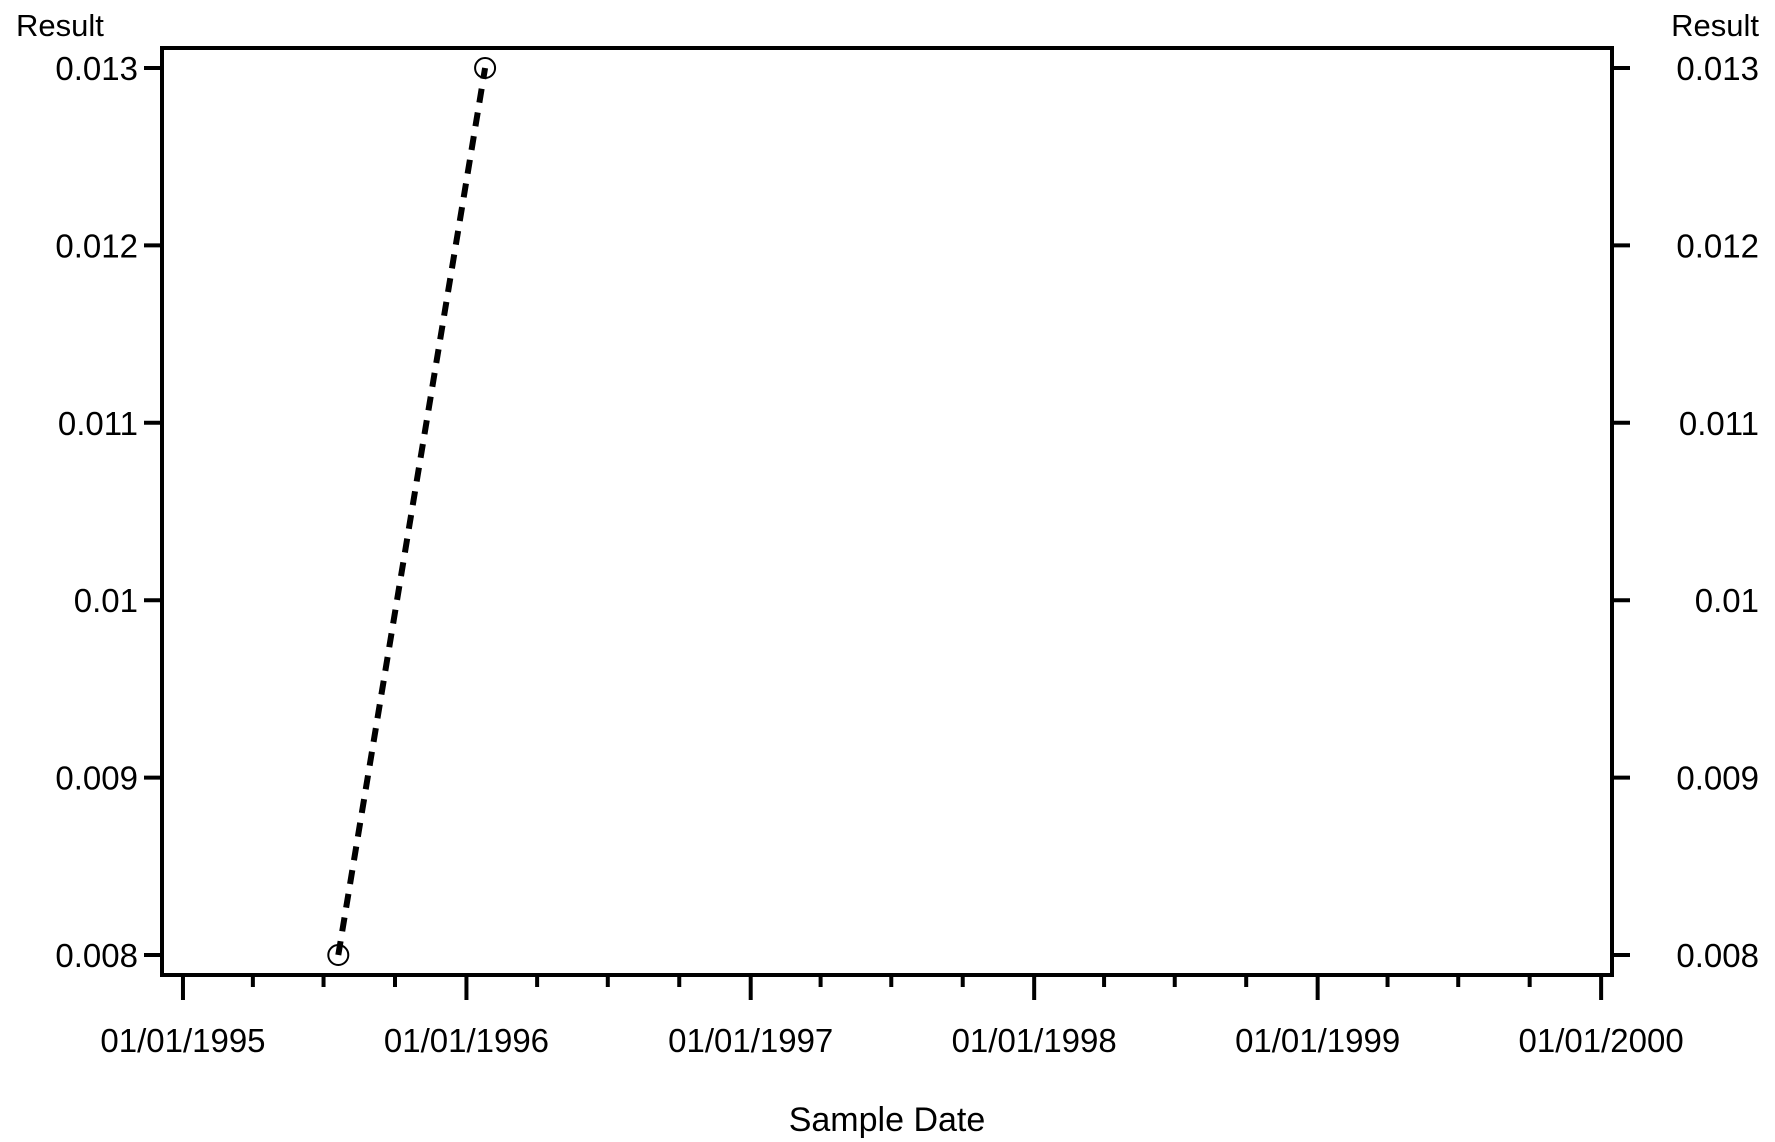 The image size is (1775, 1142). What do you see at coordinates (96, 778) in the screenshot?
I see `y-tick-label-left: 0.009` at bounding box center [96, 778].